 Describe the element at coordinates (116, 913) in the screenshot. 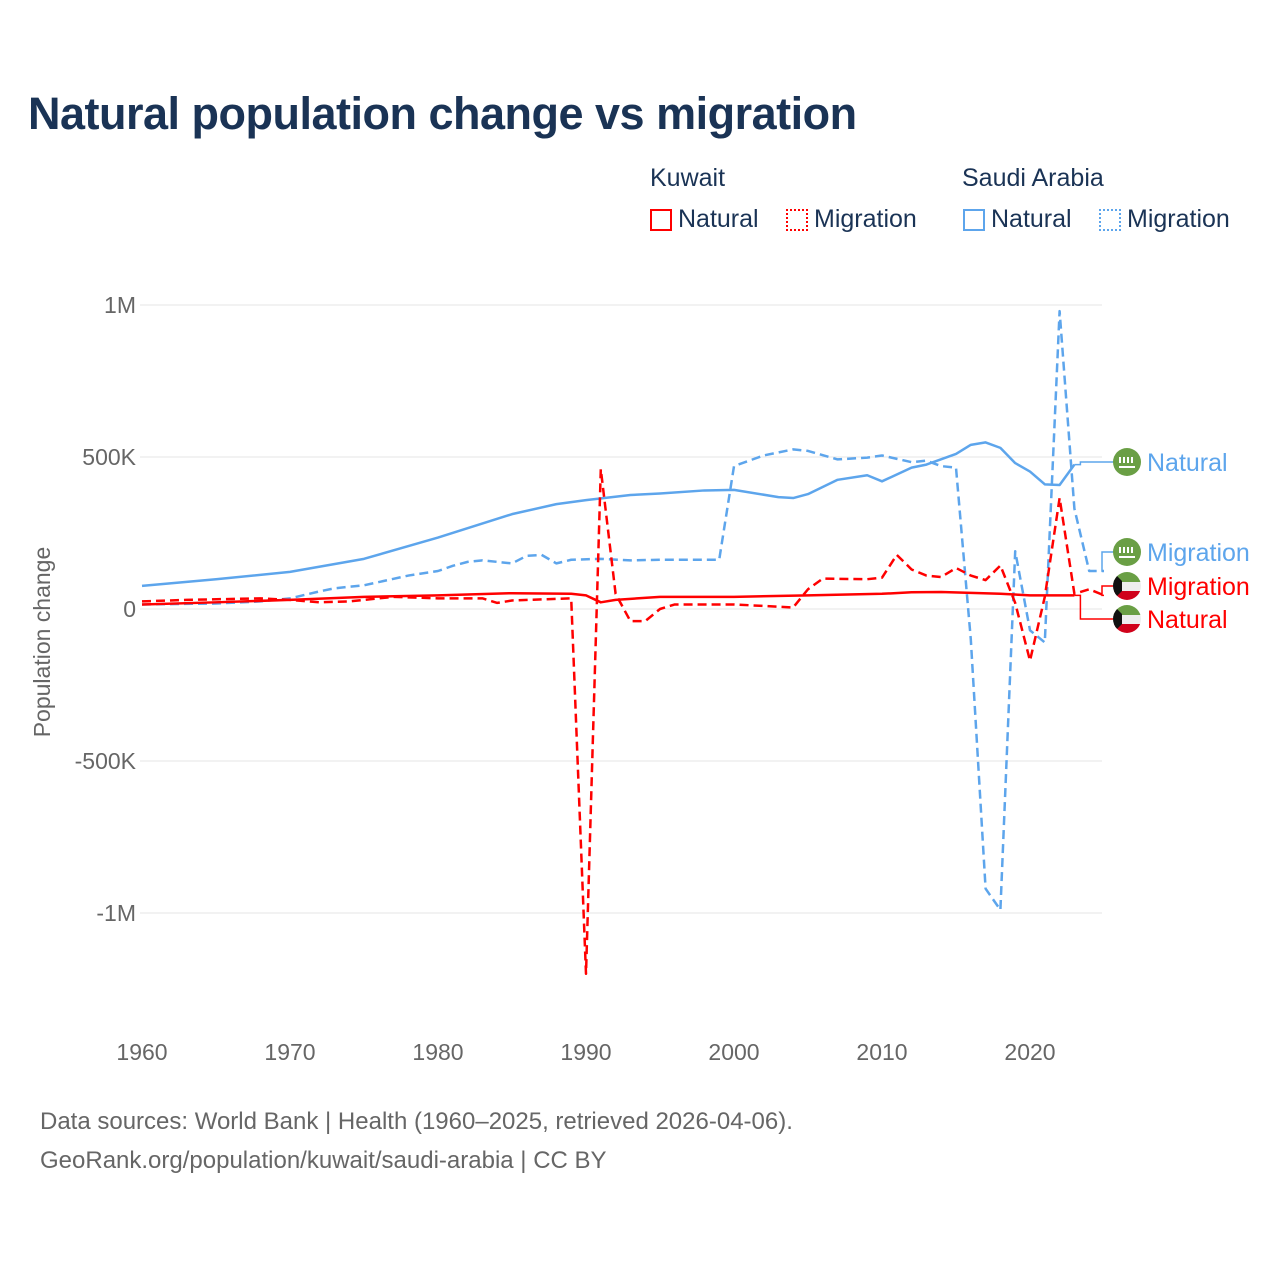

I see `y-tick-label: -1M` at that location.